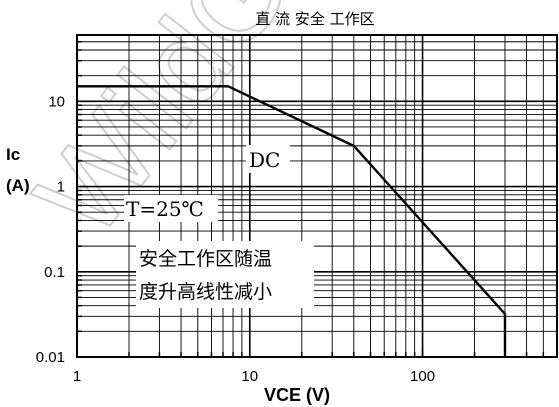  I want to click on chart-title: 直 流 安全 工作区, so click(314, 19).